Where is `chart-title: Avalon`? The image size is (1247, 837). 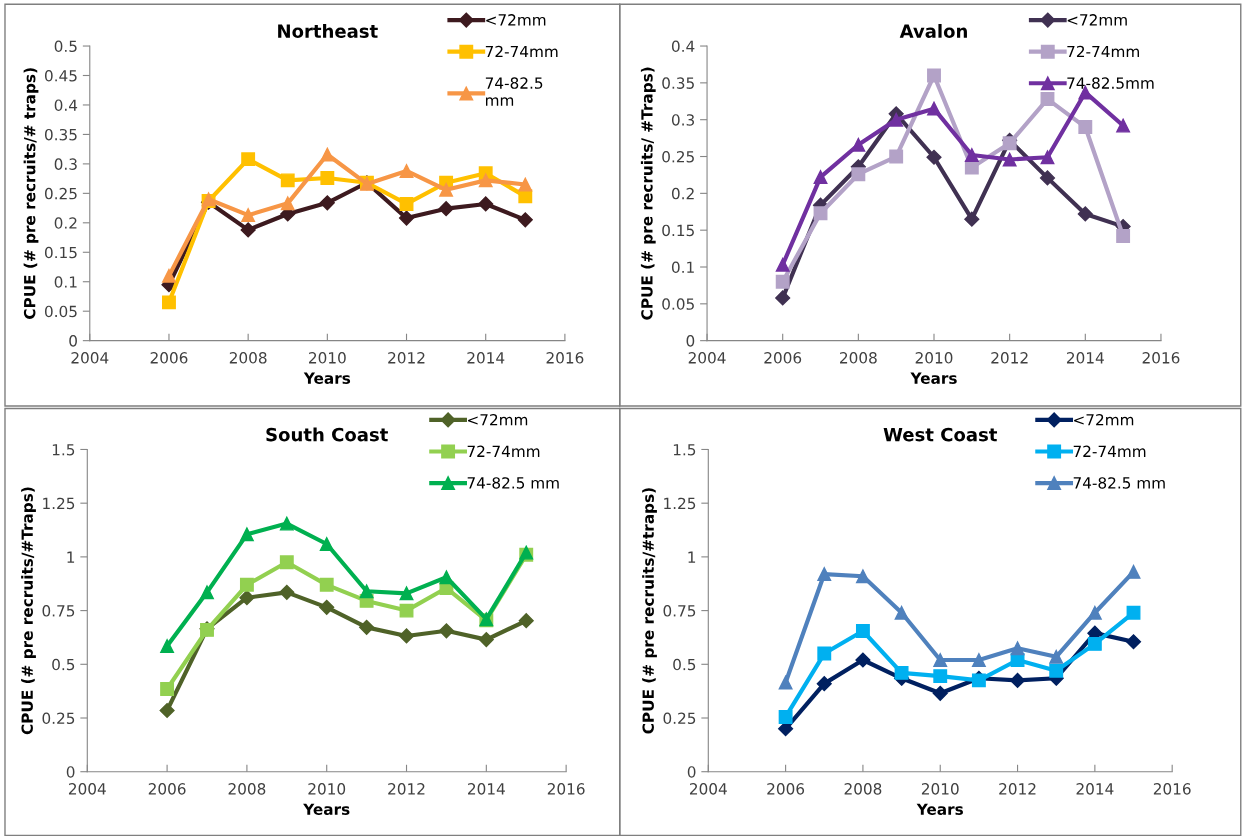 chart-title: Avalon is located at coordinates (933, 30).